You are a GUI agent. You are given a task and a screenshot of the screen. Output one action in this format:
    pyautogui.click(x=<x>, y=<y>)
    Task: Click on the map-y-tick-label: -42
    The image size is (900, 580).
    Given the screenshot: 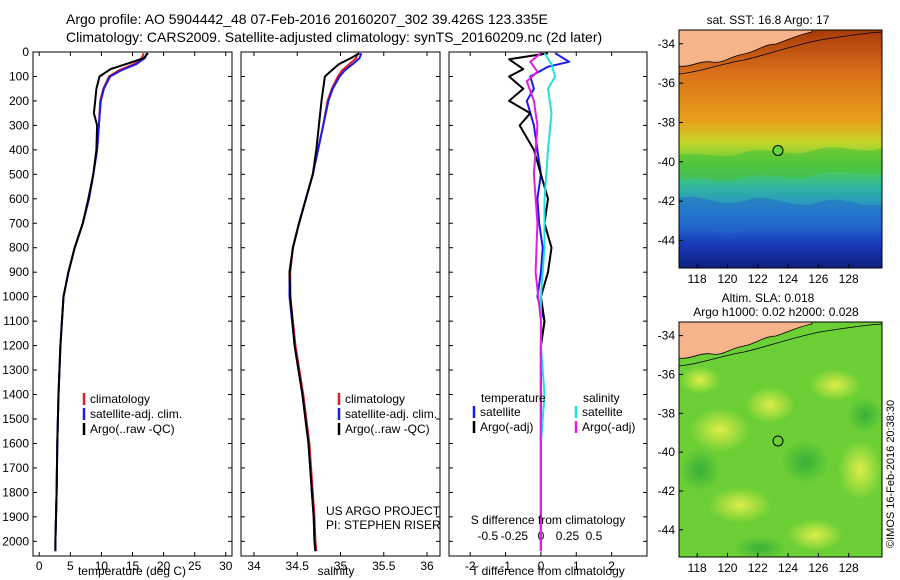 What is the action you would take?
    pyautogui.click(x=667, y=491)
    